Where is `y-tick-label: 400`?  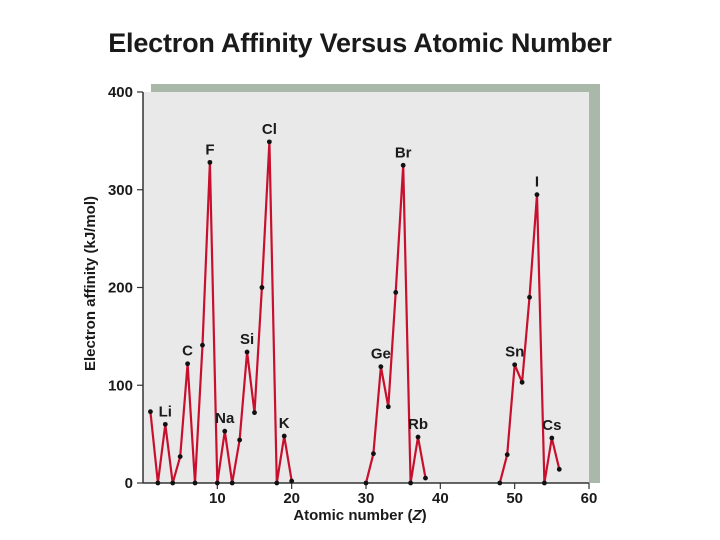 y-tick-label: 400 is located at coordinates (120, 92).